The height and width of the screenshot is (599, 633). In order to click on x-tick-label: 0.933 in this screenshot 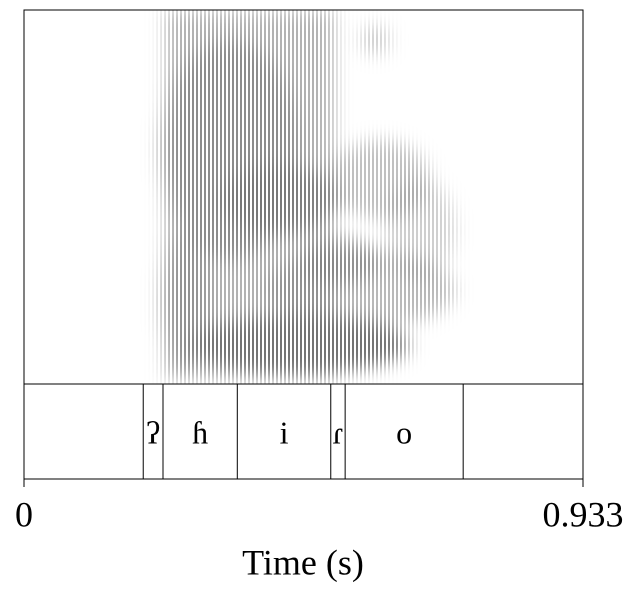, I will do `click(583, 514)`.